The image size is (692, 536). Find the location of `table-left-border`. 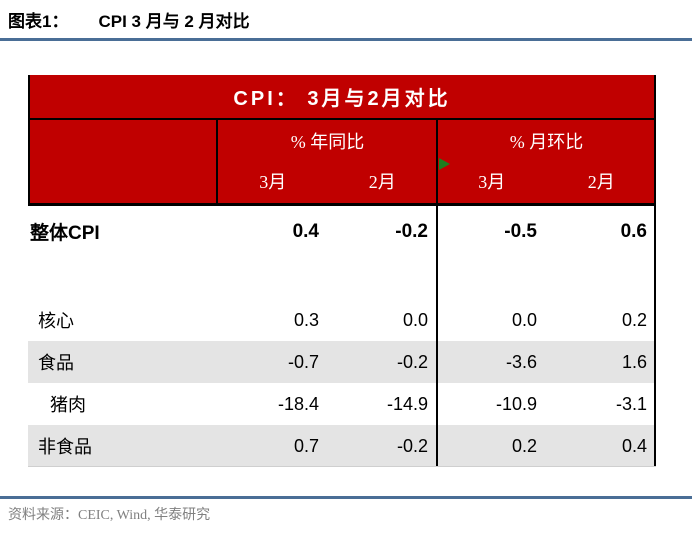

table-left-border is located at coordinates (29, 140).